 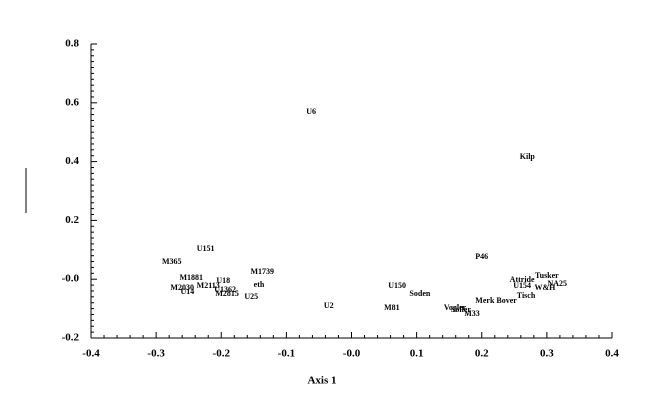 I want to click on point-label: M365, so click(x=172, y=261).